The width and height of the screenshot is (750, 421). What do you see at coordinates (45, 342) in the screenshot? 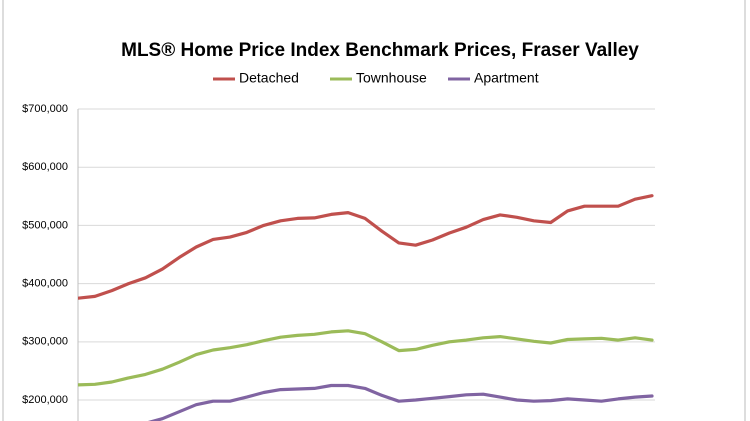
I see `y-tick-label: $300,000` at bounding box center [45, 342].